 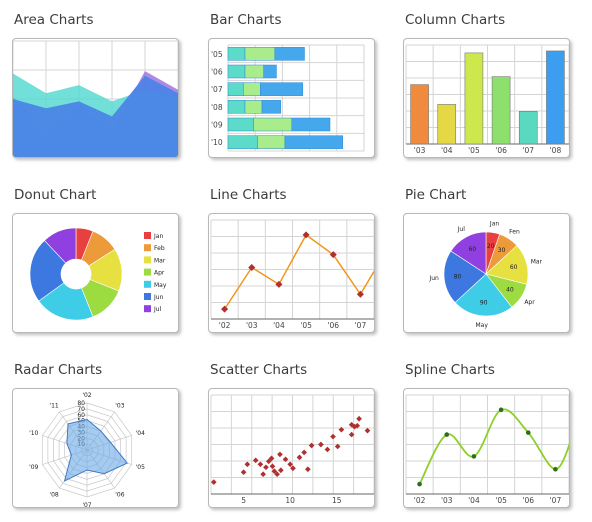 I want to click on pie-chart-thumbnail: 20 Jan 30 Fen 60 Mar 40 Apr 90 May 80 Jun 60 Jul, so click(x=486, y=273).